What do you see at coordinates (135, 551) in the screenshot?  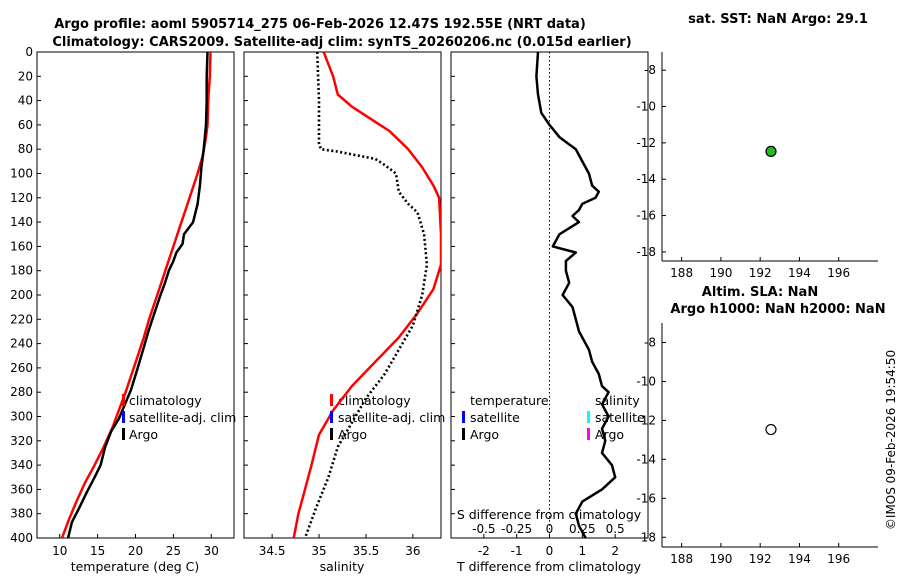 I see `x-tick-label: 20` at bounding box center [135, 551].